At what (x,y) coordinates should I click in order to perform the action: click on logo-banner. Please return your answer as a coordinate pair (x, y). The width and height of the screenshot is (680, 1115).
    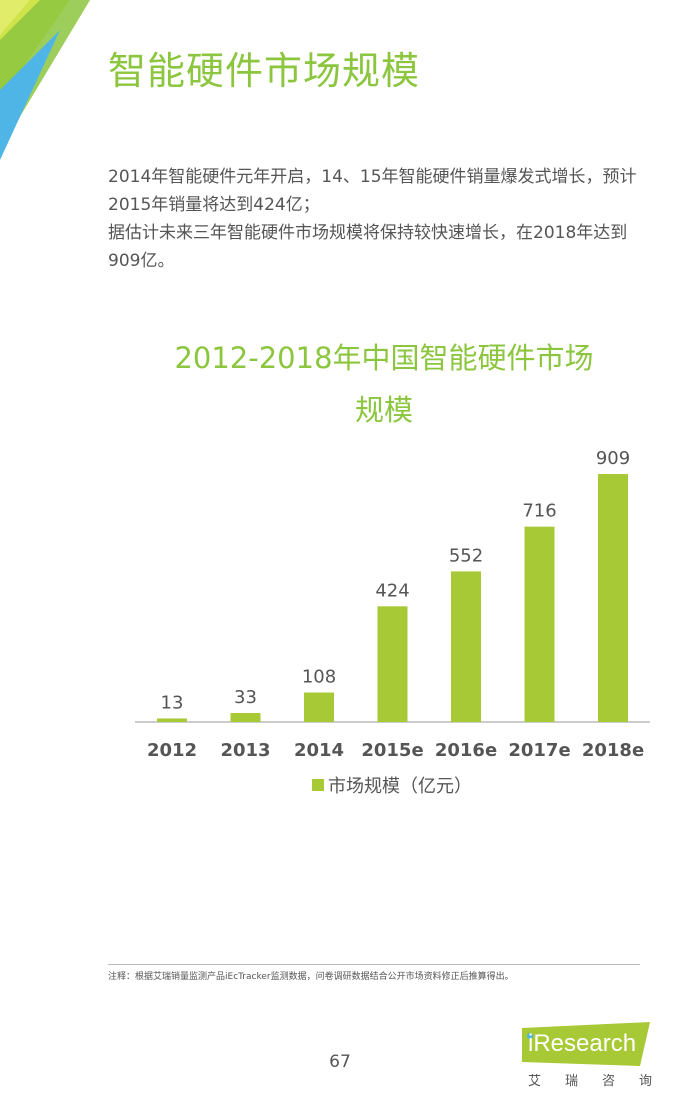
    Looking at the image, I should click on (586, 1044).